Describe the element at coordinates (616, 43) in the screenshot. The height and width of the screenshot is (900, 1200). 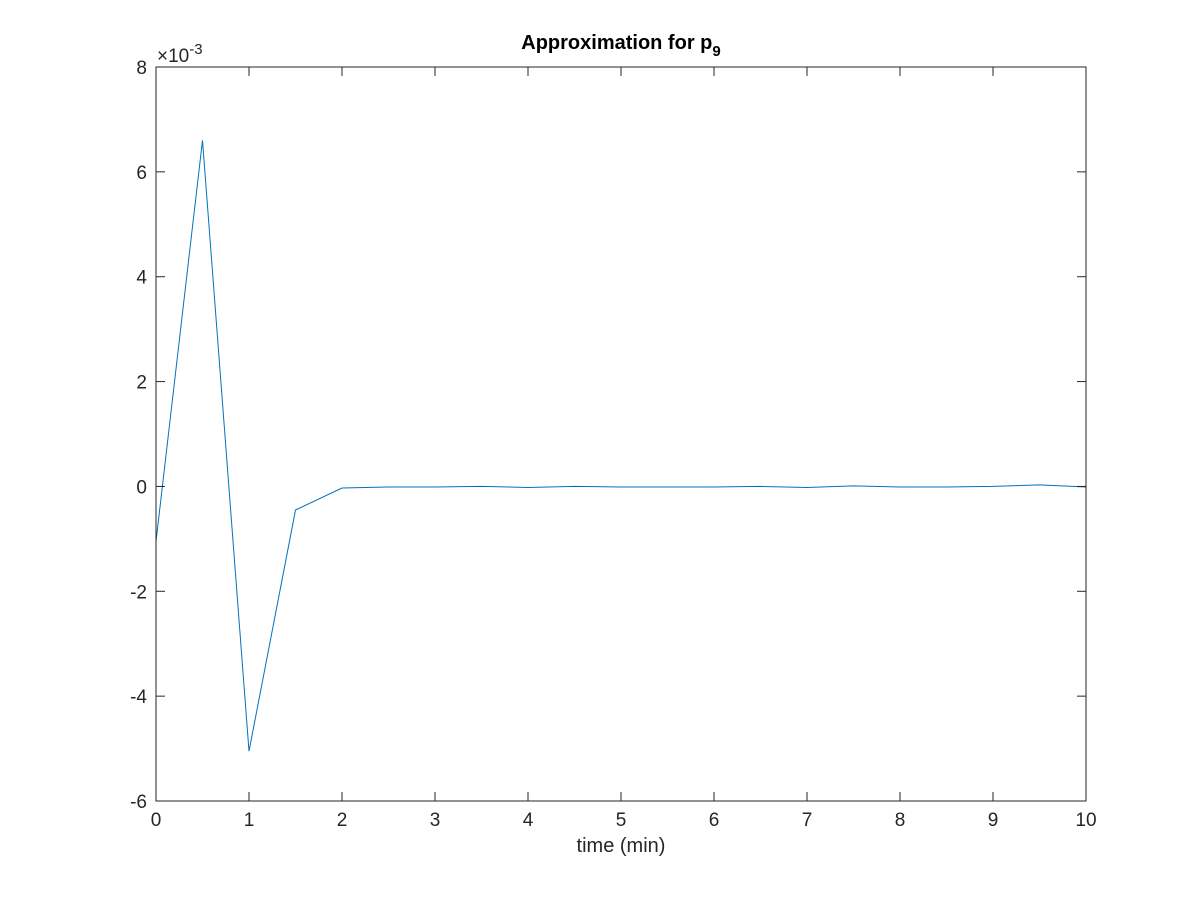
I see `chart-title-main: Approximation for p` at that location.